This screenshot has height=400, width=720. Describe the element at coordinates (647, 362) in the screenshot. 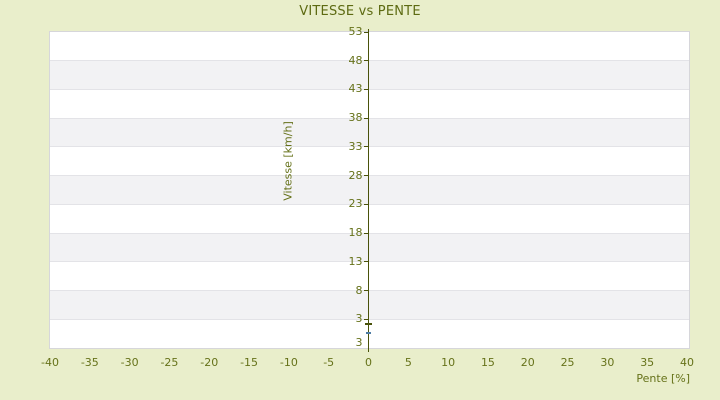

I see `x-tick-label: 35` at that location.